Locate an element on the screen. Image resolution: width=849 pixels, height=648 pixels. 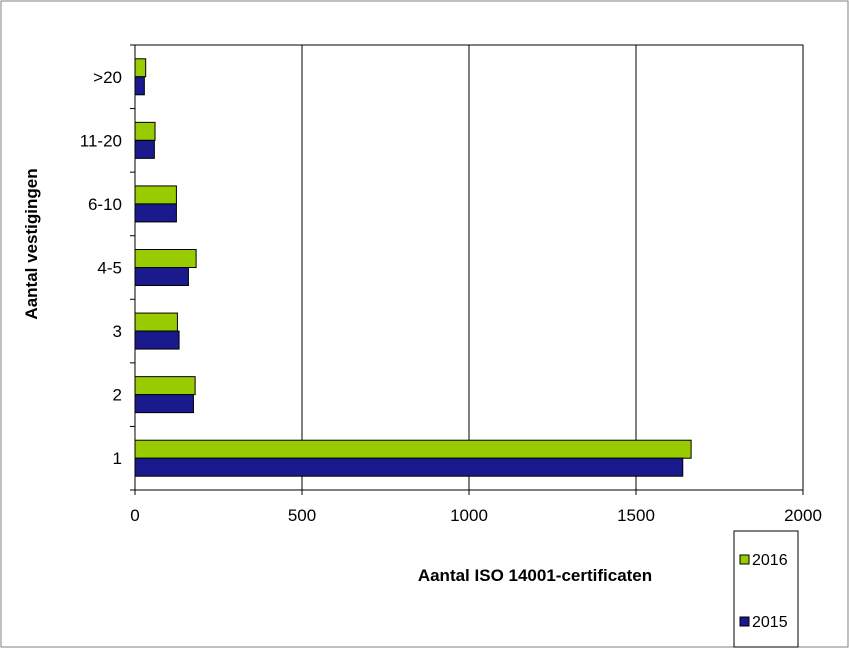
legend: 2016 2015 is located at coordinates (766, 589).